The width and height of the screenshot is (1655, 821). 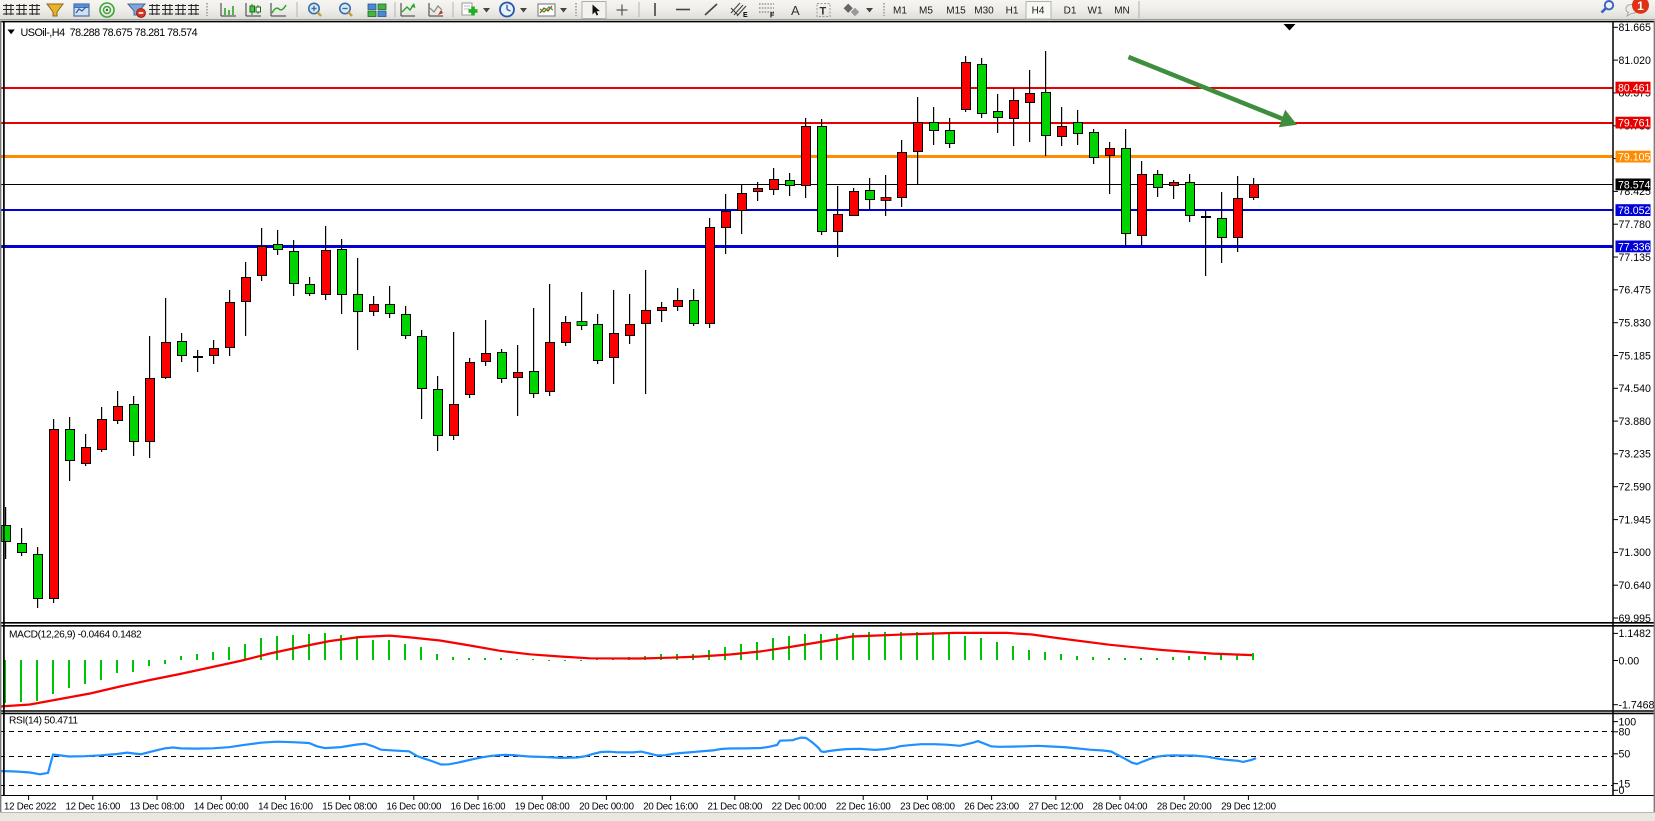 I want to click on svg-text: M5, so click(x=926, y=11).